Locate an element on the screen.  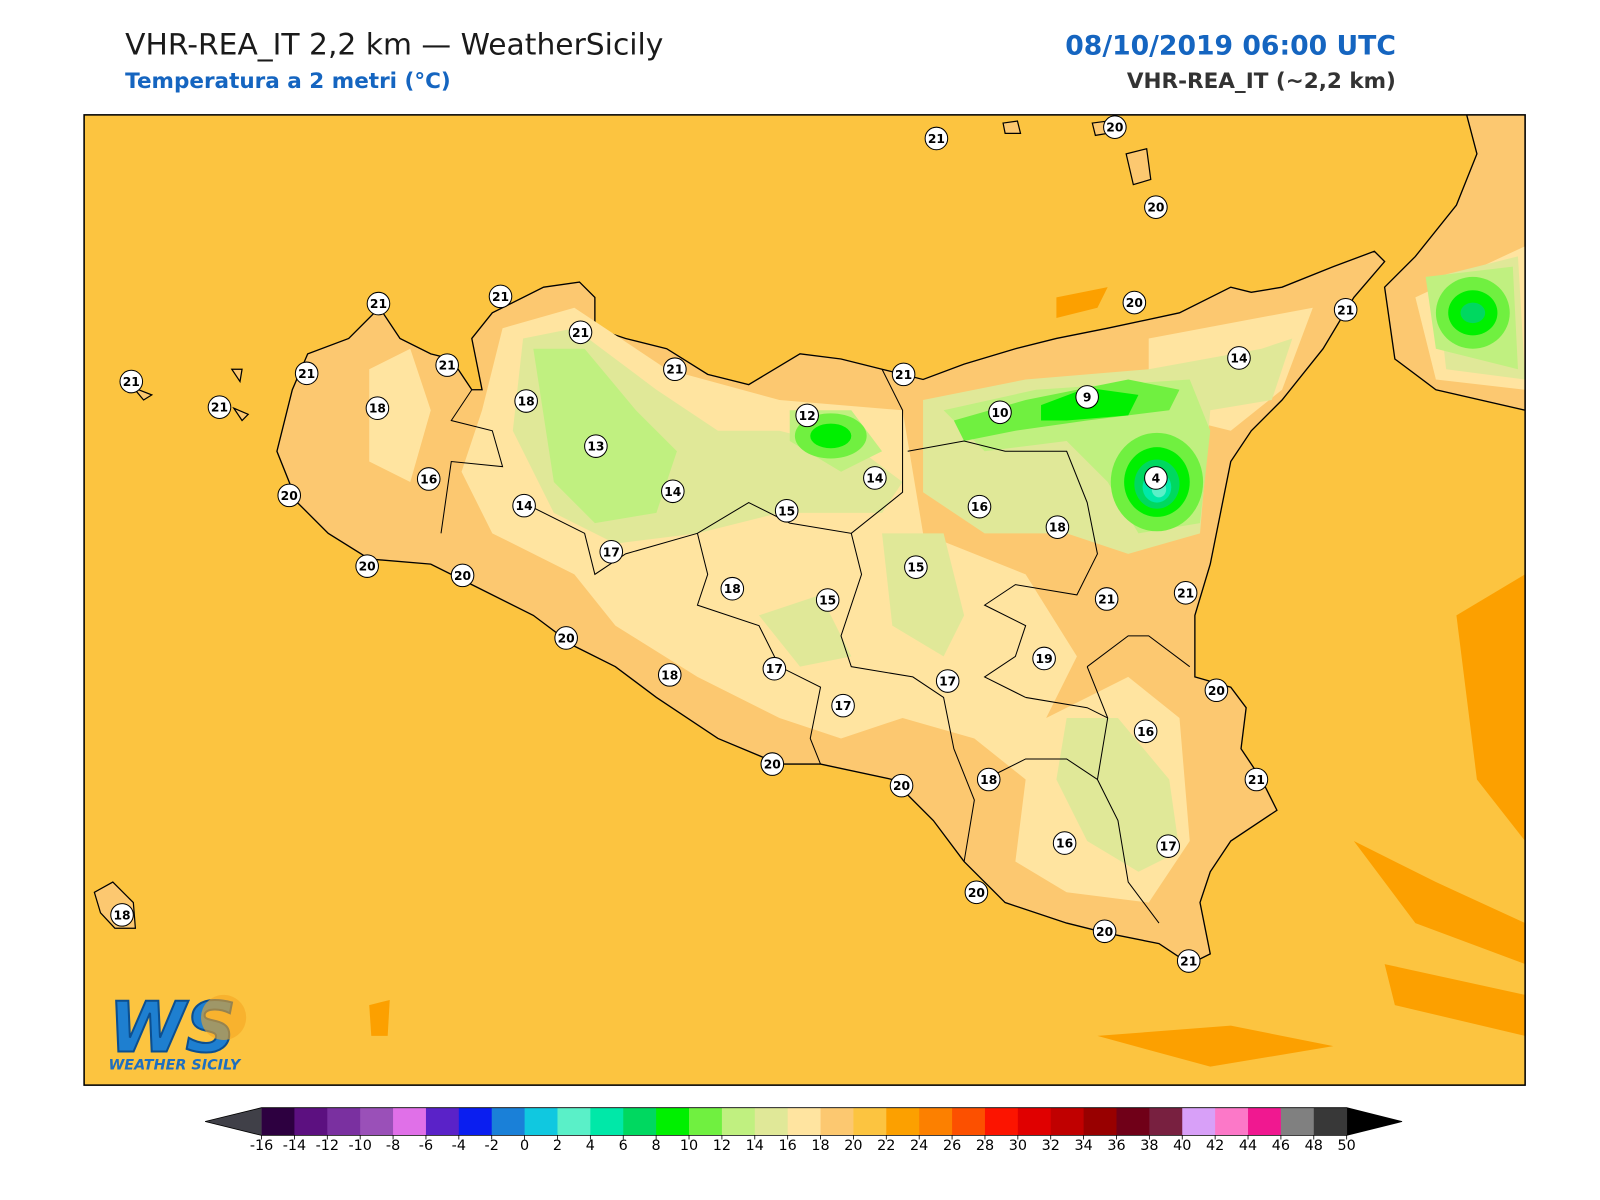
station-value: 14 is located at coordinates (524, 506).